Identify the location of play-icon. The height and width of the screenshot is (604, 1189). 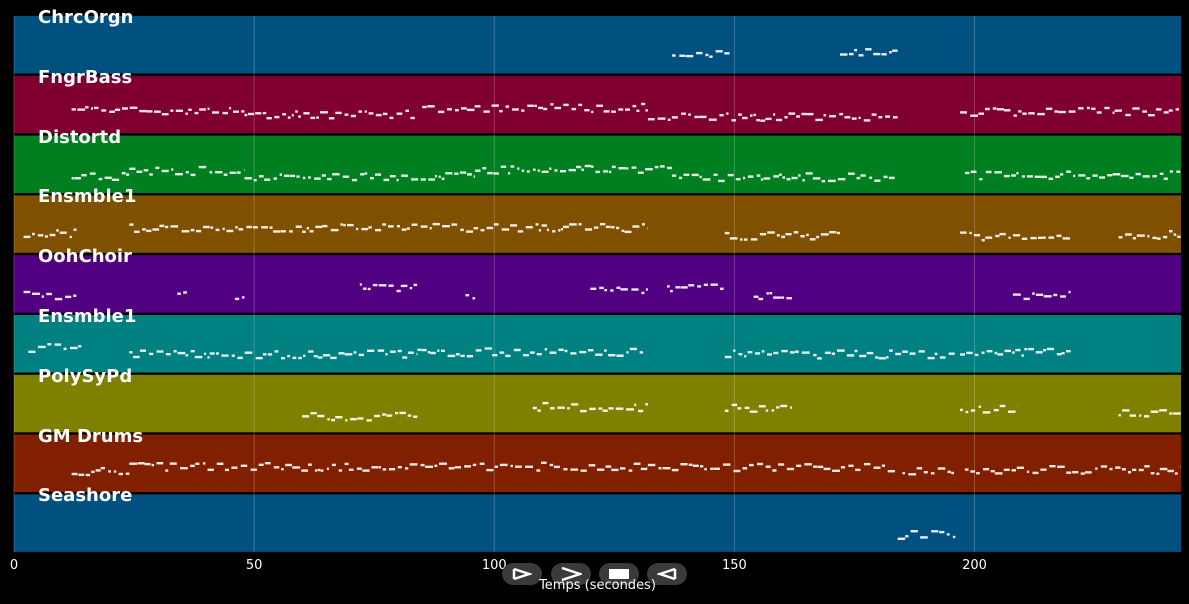
(522, 574).